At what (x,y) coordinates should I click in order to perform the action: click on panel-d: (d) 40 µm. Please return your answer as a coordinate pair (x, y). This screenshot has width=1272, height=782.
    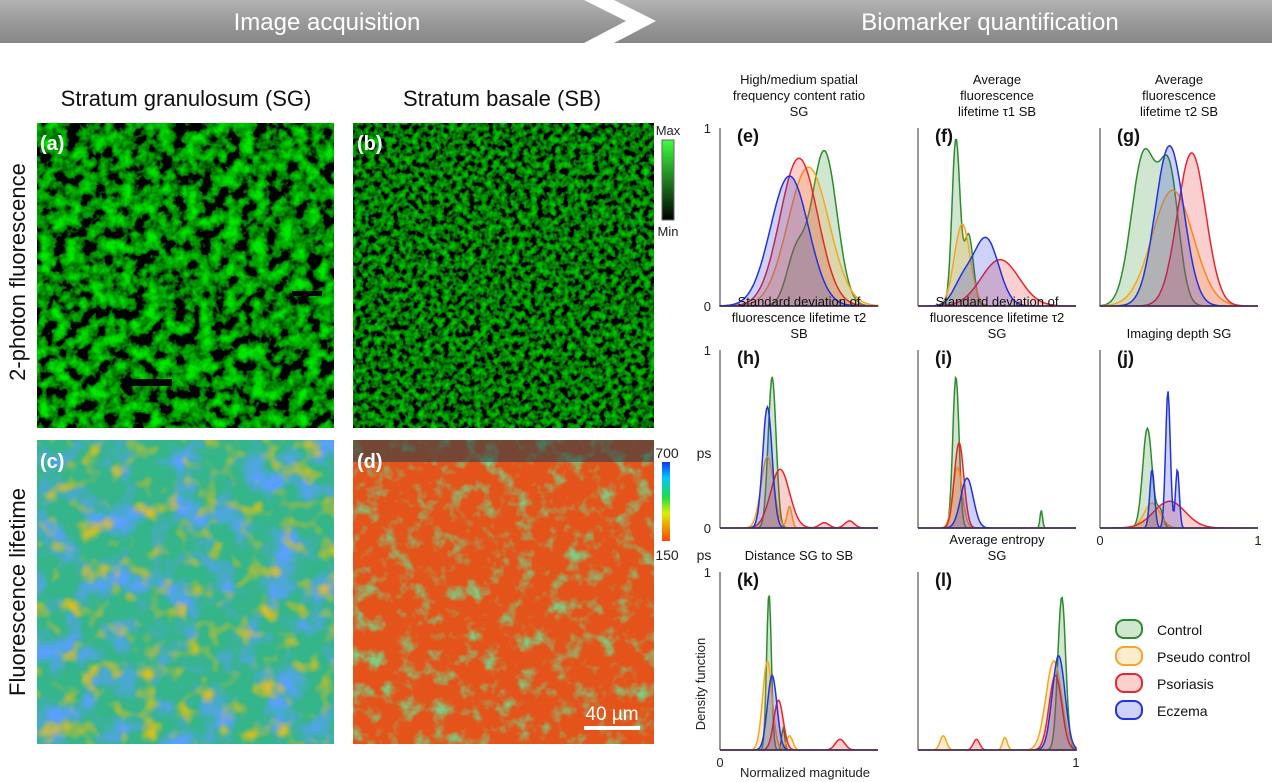
    Looking at the image, I should click on (503, 592).